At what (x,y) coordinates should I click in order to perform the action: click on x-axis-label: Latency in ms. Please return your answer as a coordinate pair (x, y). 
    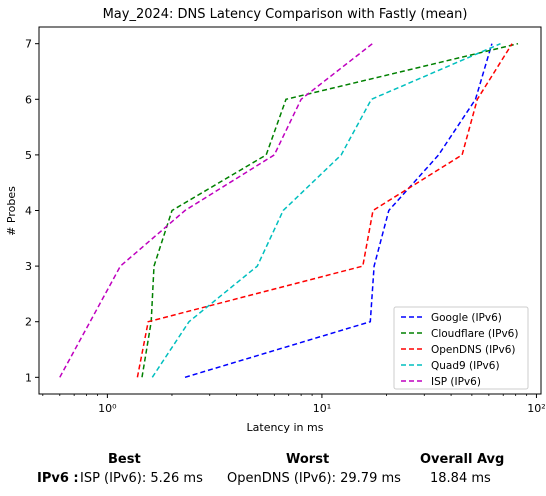
    Looking at the image, I should click on (285, 427).